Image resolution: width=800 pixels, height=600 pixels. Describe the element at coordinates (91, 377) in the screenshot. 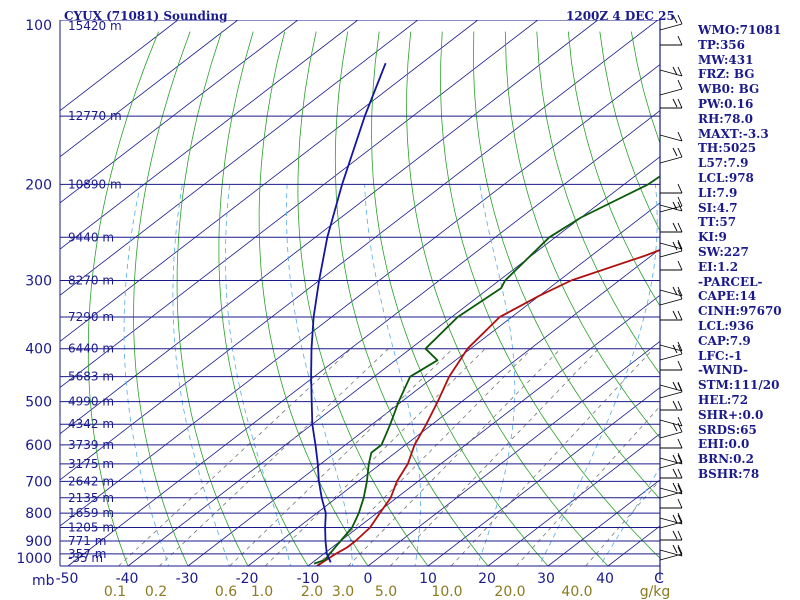

I see `height-label: 5683 m` at that location.